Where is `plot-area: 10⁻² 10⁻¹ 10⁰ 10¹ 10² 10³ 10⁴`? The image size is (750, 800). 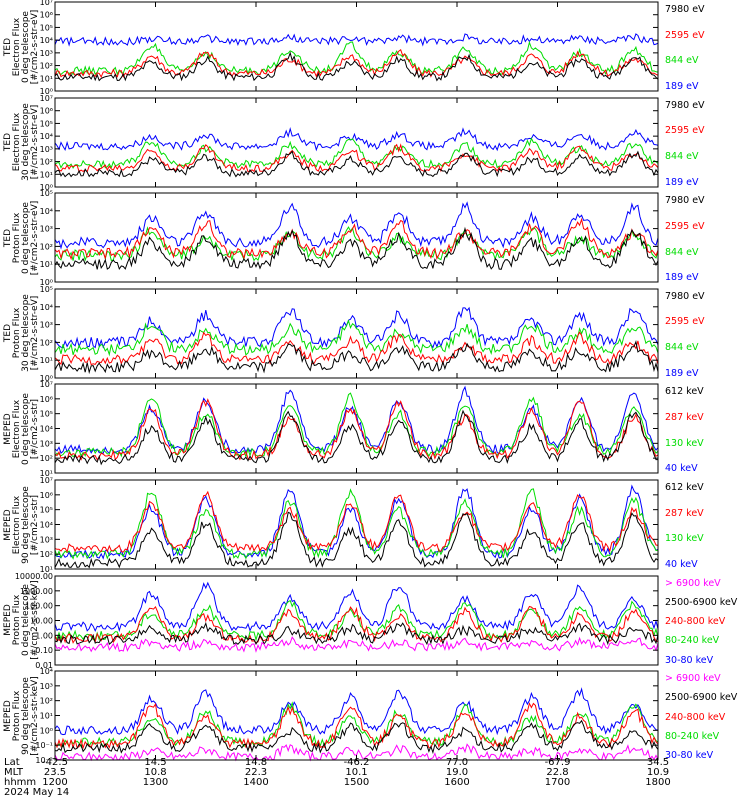
plot-area: 10⁻² 10⁻¹ 10⁰ 10¹ 10² 10³ 10⁴ is located at coordinates (347, 716).